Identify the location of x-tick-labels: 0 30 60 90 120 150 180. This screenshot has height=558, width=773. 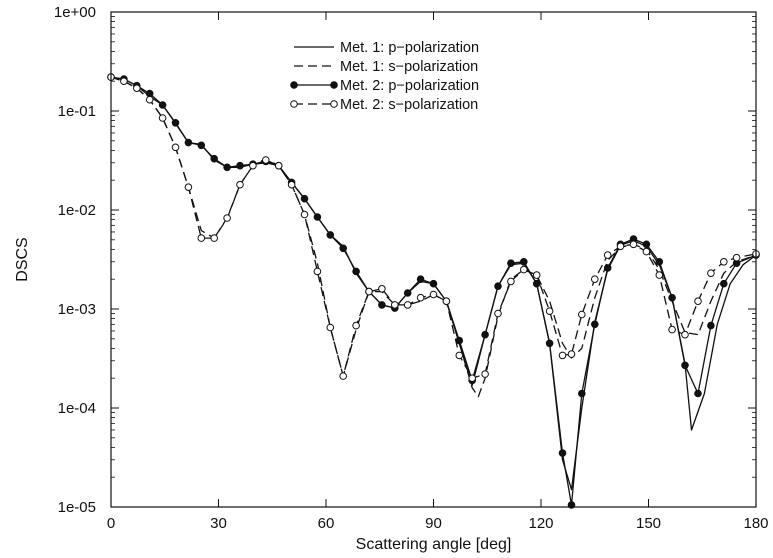
(438, 523).